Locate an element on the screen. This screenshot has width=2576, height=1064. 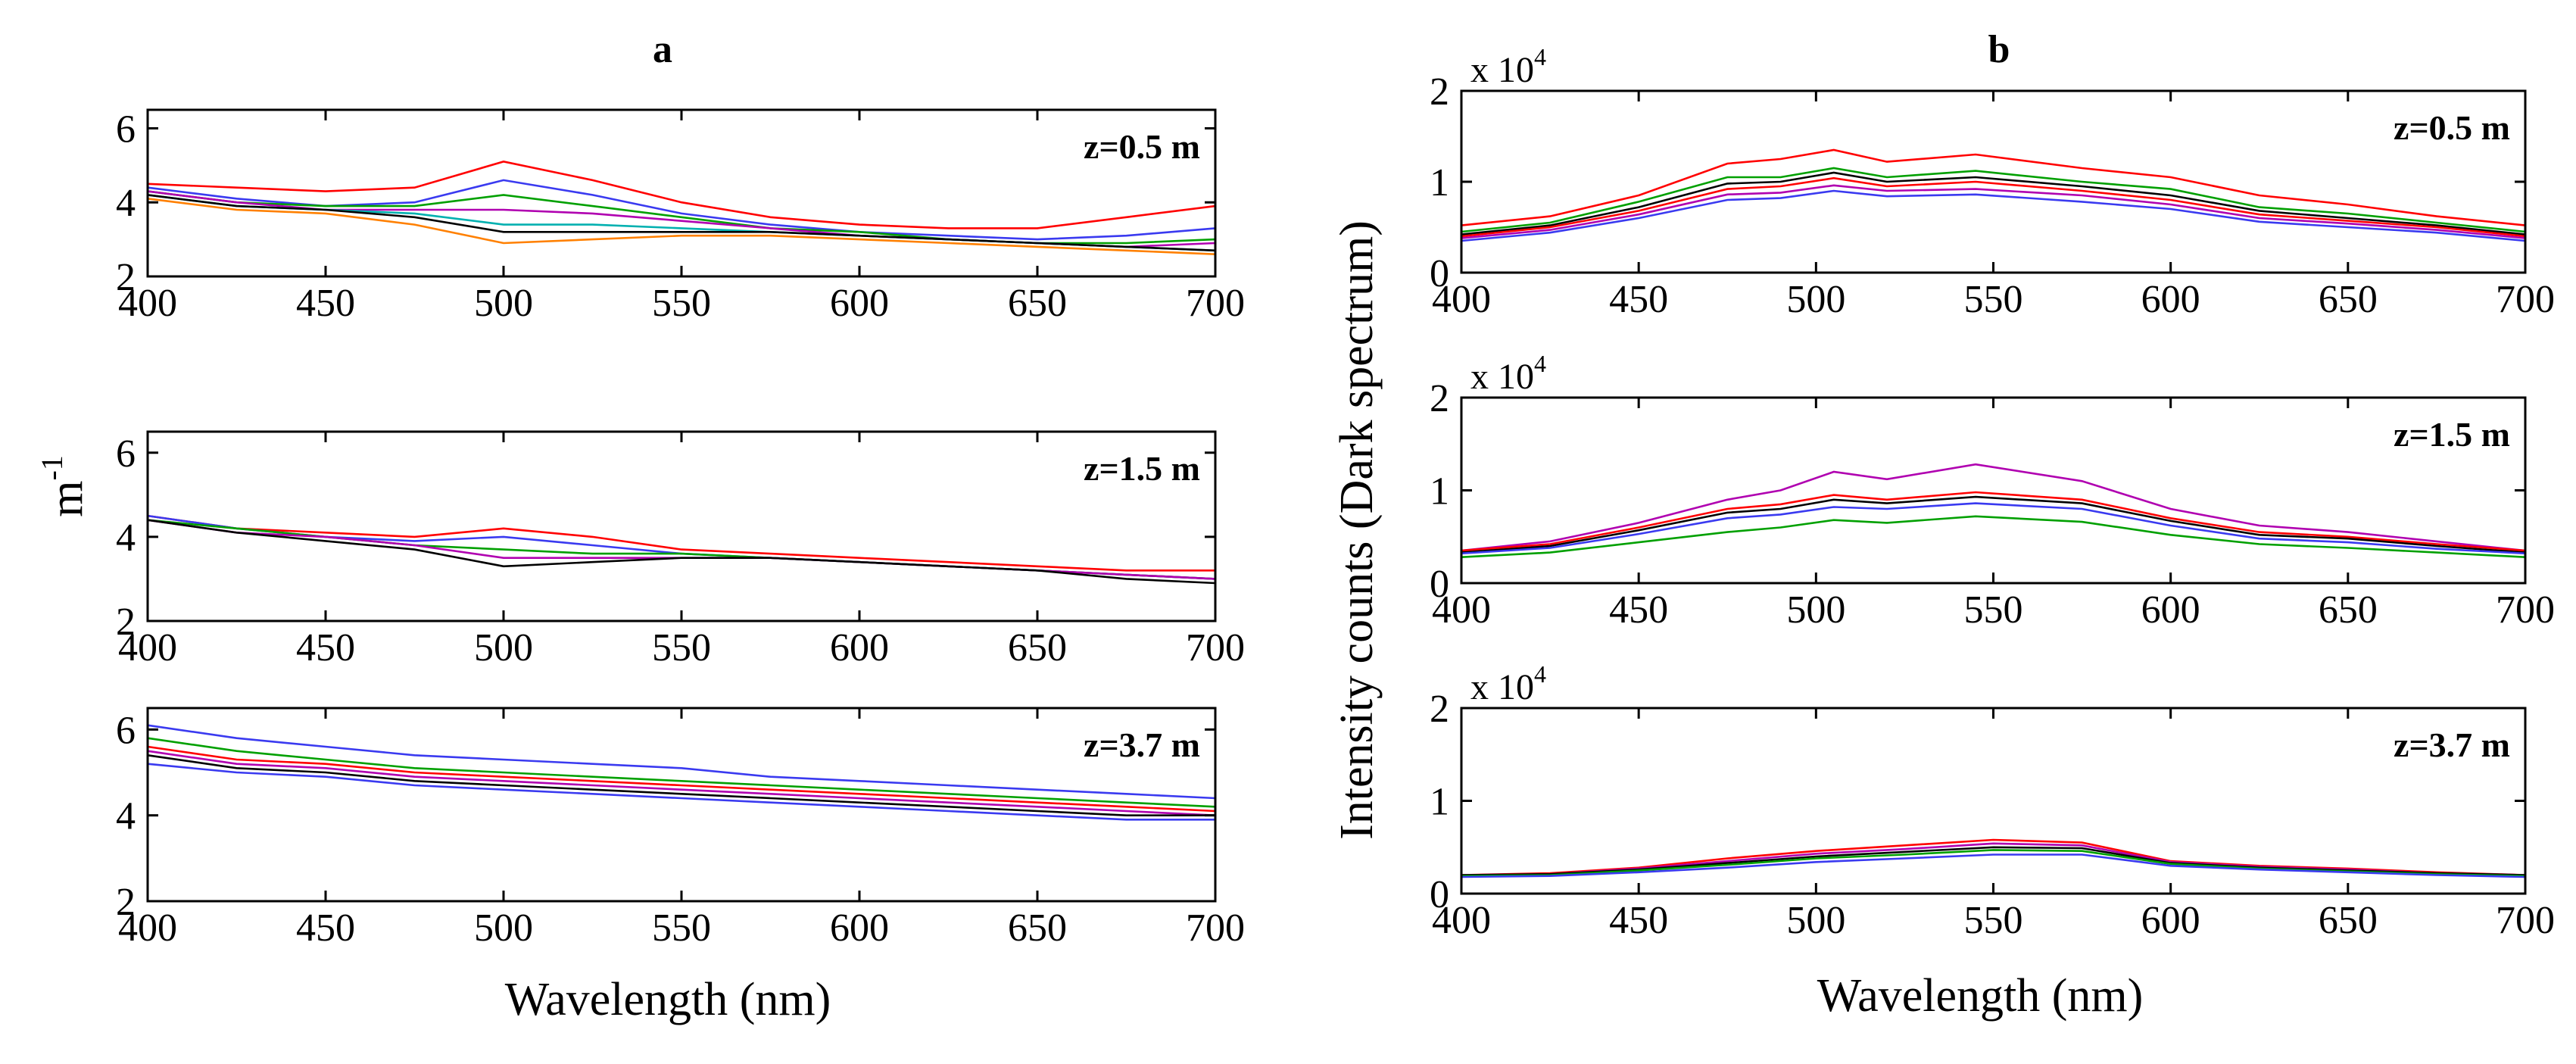
panel-a-subplot-2-depth-label: z=1.5 m is located at coordinates (1142, 468).